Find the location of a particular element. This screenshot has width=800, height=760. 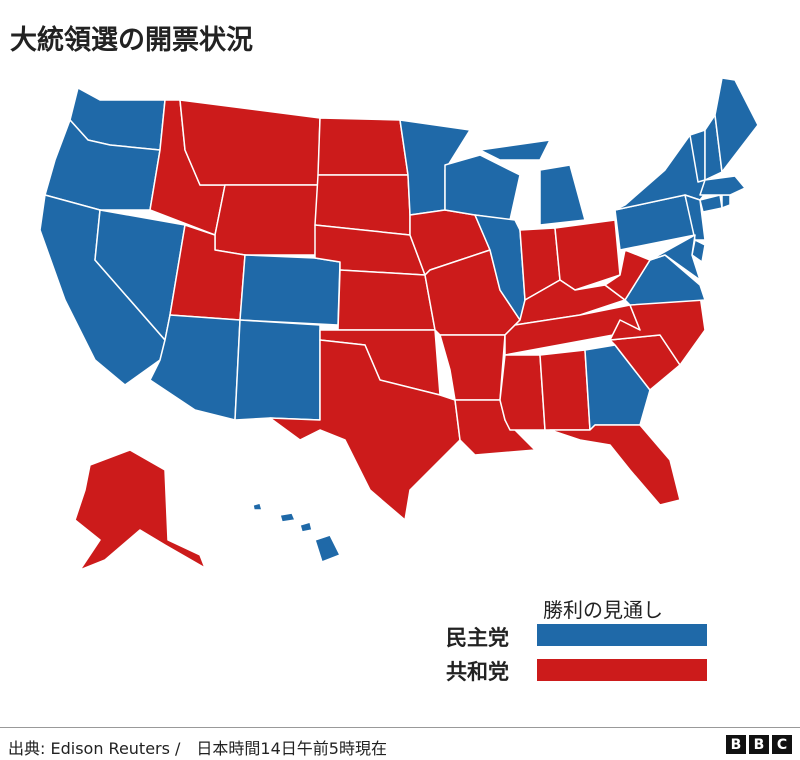

state-ct is located at coordinates (711, 203).